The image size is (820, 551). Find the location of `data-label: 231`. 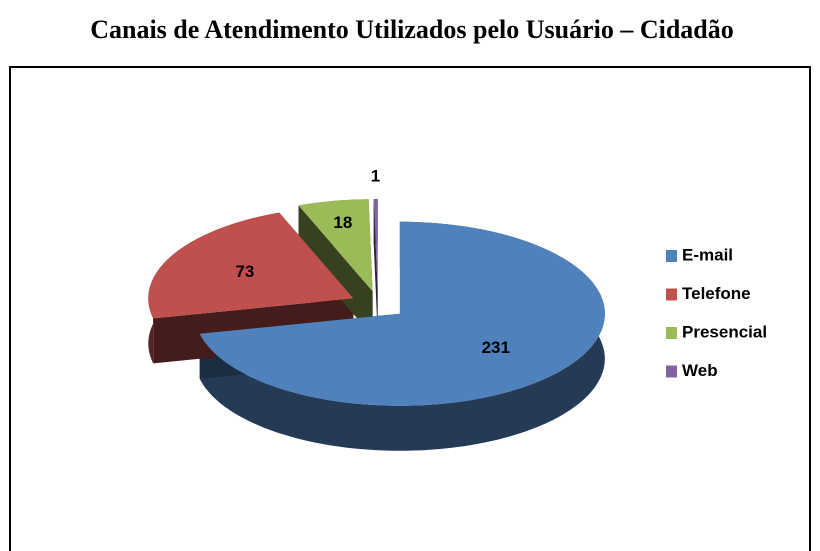

data-label: 231 is located at coordinates (496, 347).